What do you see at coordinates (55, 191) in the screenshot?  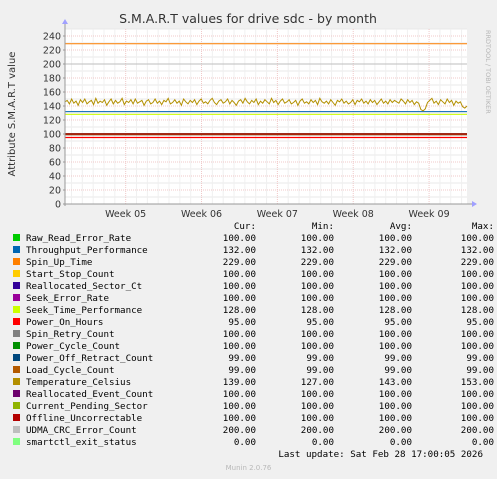 I see `y-tick-label: 20` at bounding box center [55, 191].